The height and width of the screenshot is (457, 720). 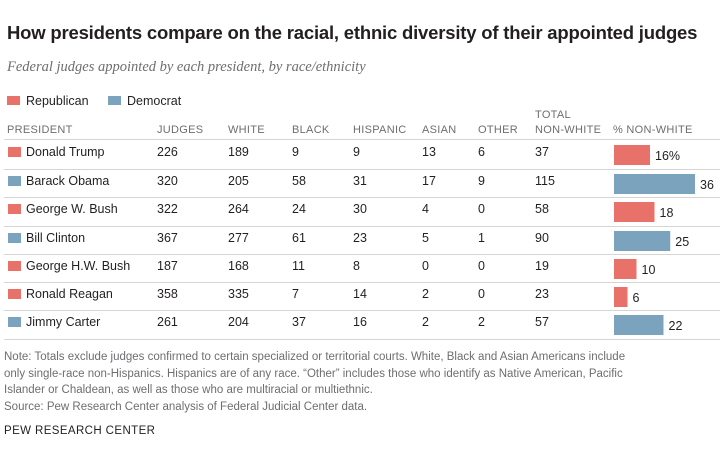 I want to click on judges-count: 358, so click(x=167, y=294).